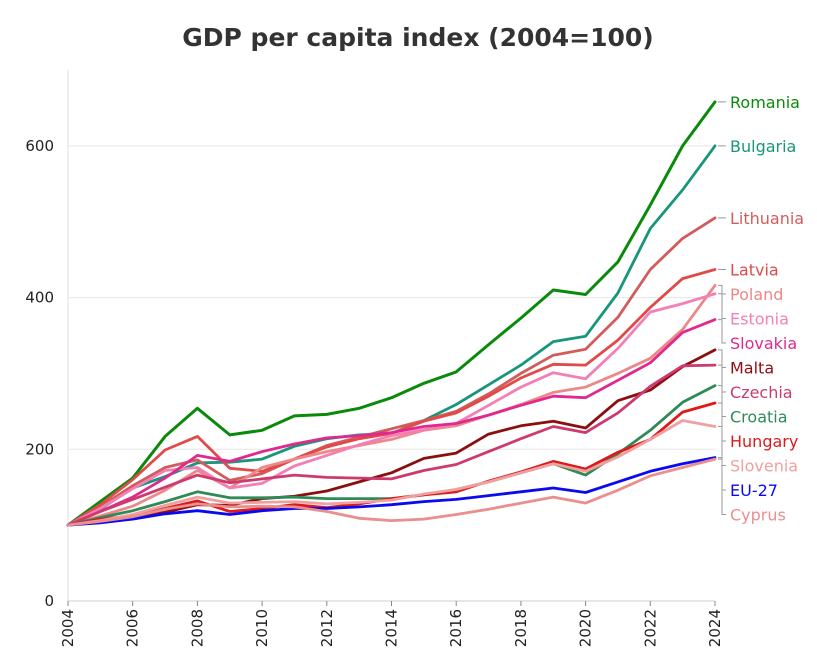  Describe the element at coordinates (761, 392) in the screenshot. I see `series-label: Czechia` at that location.